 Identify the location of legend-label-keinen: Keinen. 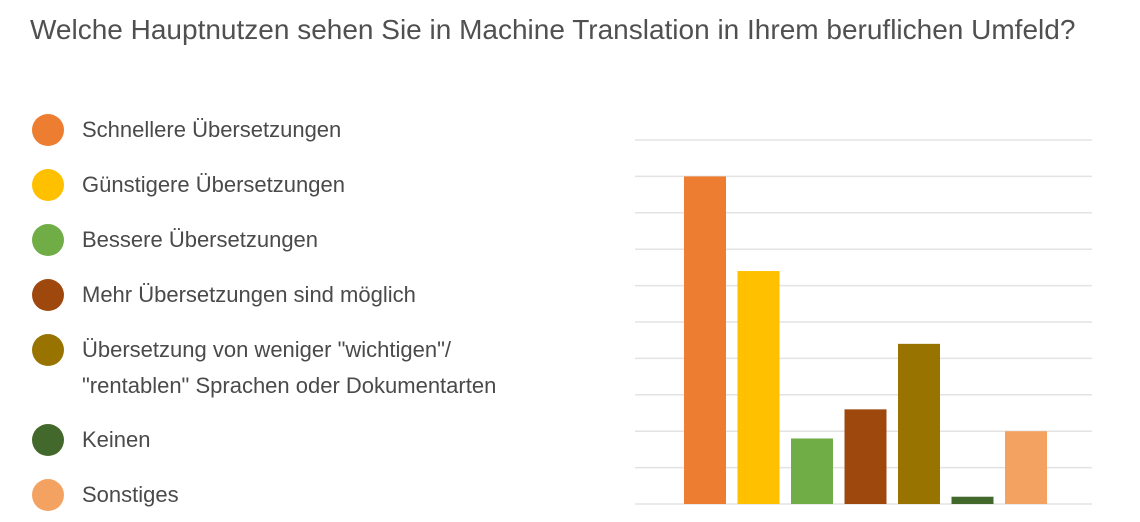
(116, 439).